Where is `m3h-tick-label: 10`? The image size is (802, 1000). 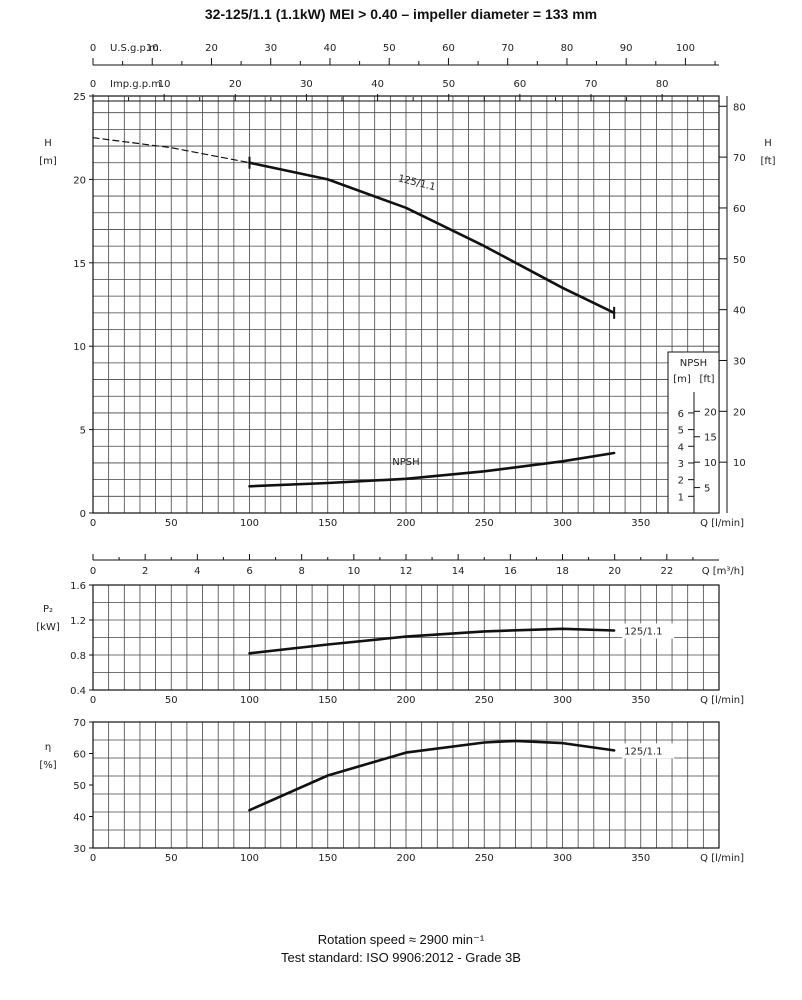 m3h-tick-label: 10 is located at coordinates (353, 571).